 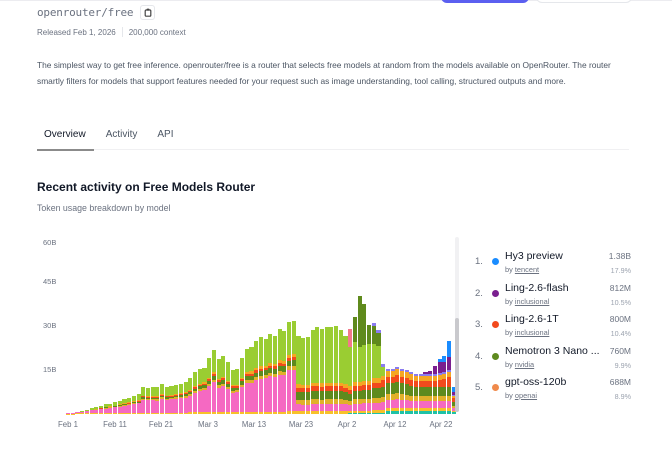 I want to click on author-link: tencent, so click(x=527, y=269).